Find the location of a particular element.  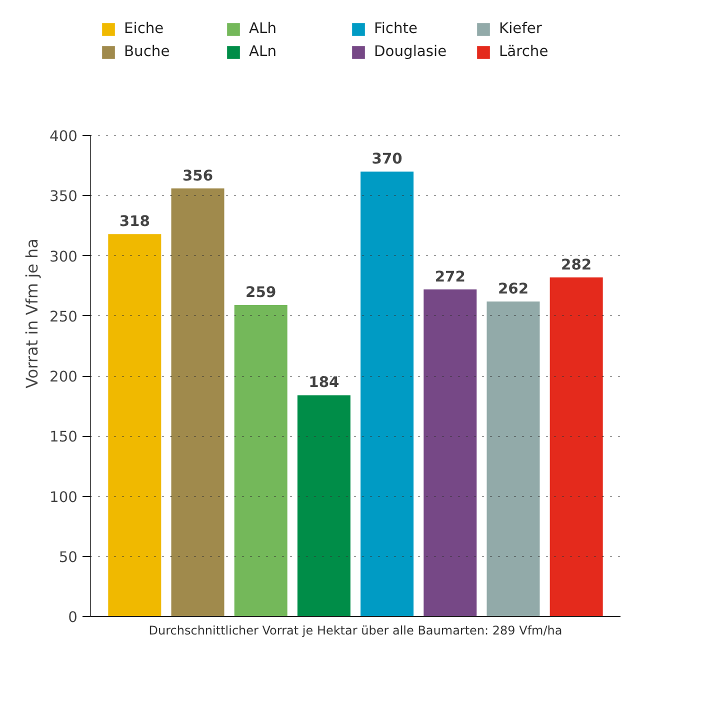

data-label: 259 is located at coordinates (261, 293).